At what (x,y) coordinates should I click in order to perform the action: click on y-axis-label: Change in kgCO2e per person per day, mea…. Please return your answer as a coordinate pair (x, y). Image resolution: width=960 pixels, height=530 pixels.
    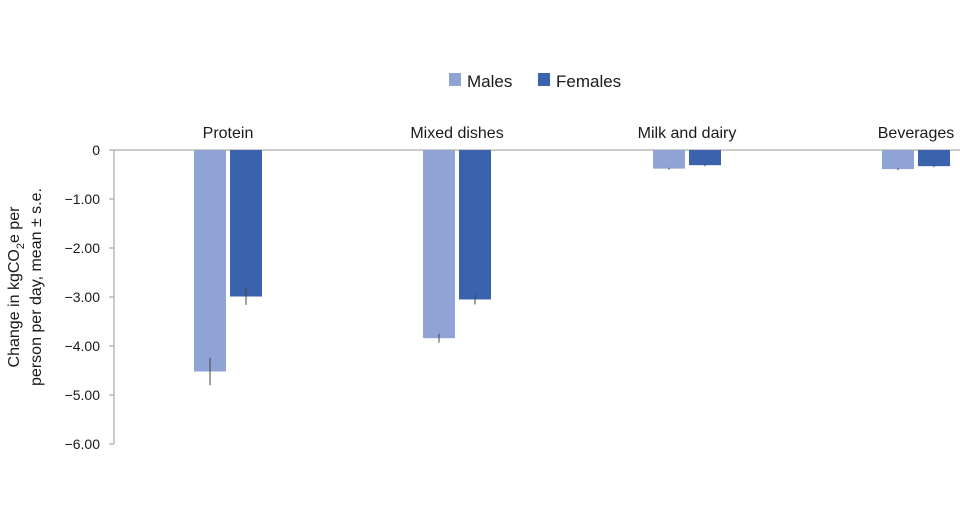
    Looking at the image, I should click on (25, 287).